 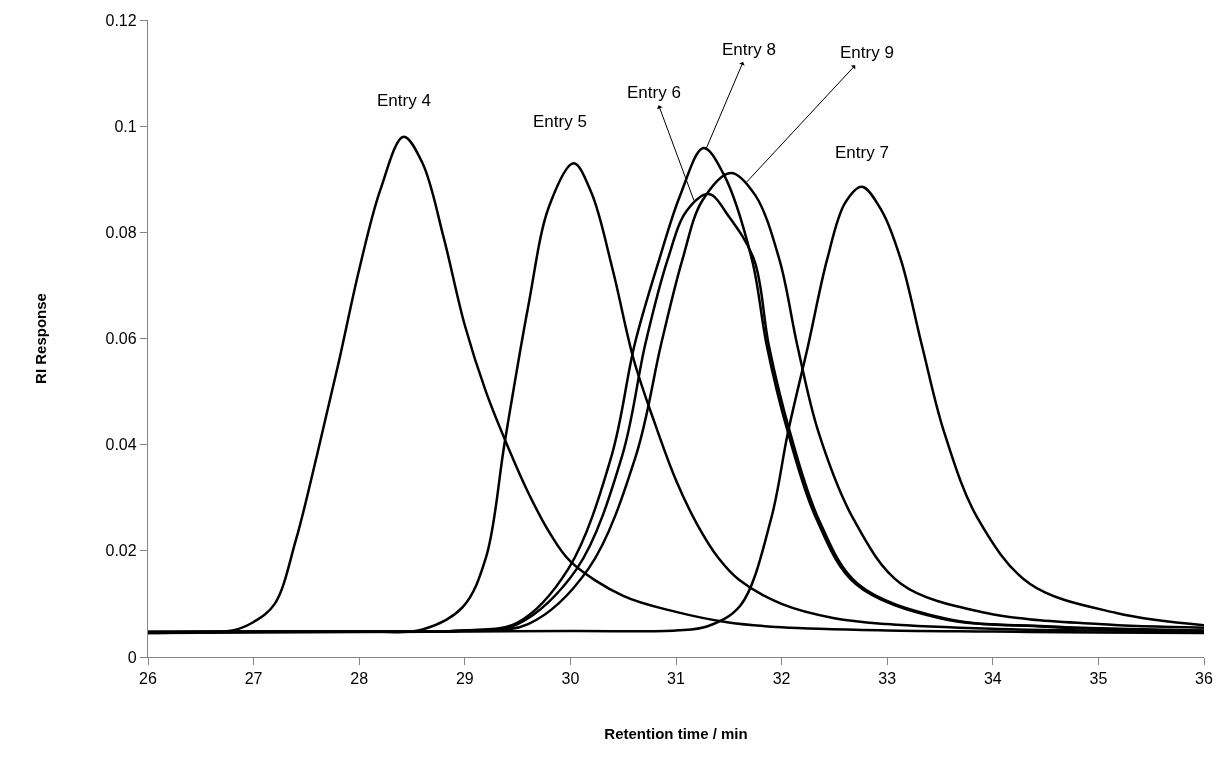 I want to click on x-tick-label: 35, so click(x=1098, y=679).